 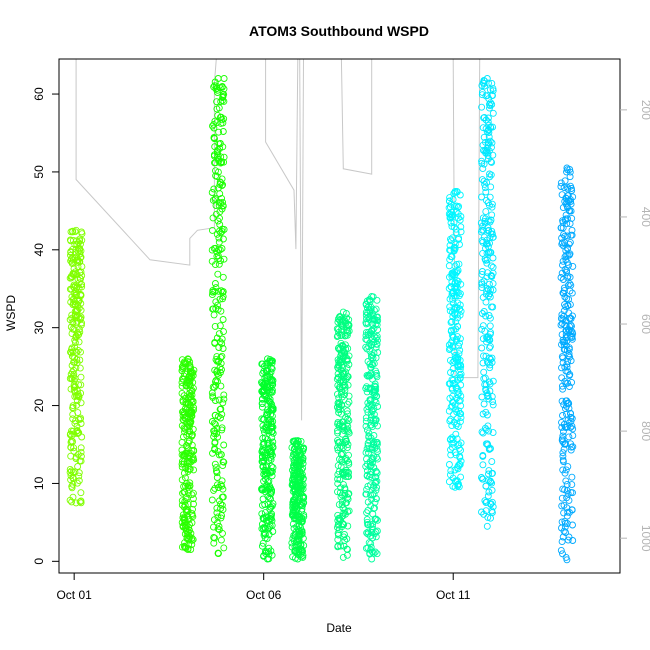 I want to click on x-axis-label: Date, so click(x=339, y=628).